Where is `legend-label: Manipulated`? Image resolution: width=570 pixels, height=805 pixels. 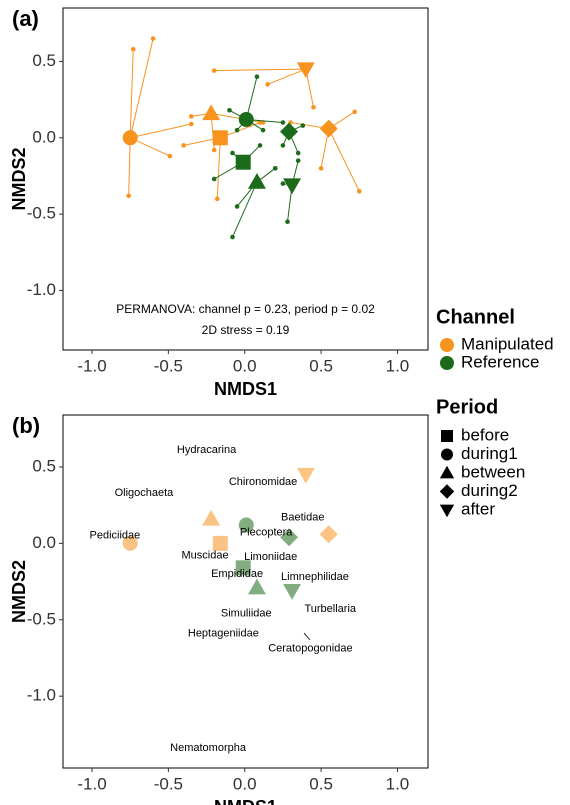 legend-label: Manipulated is located at coordinates (507, 343).